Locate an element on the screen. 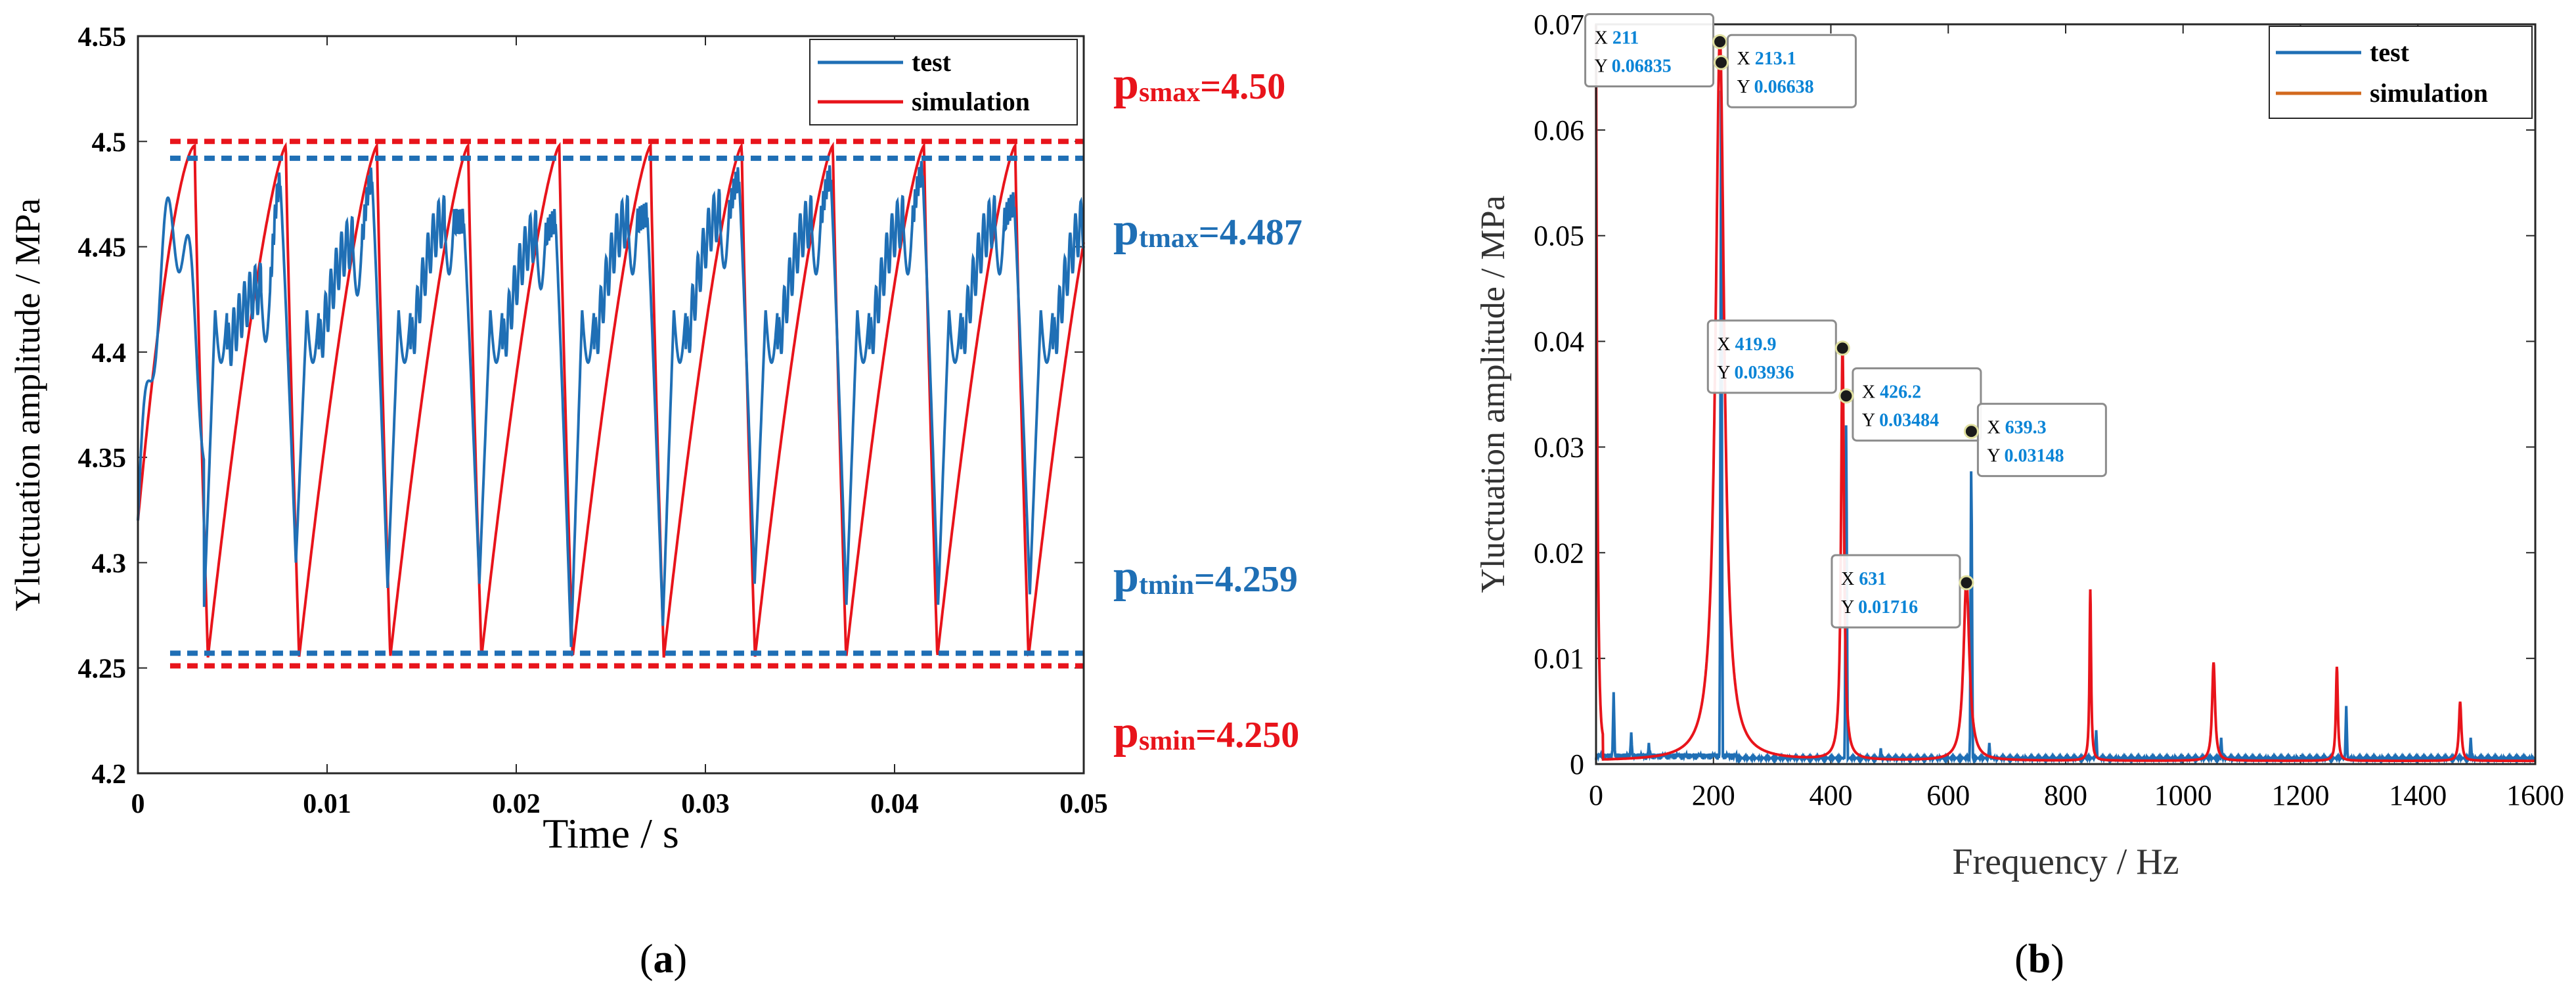 The width and height of the screenshot is (2576, 996). b-xtick-label: 600 is located at coordinates (1948, 795).